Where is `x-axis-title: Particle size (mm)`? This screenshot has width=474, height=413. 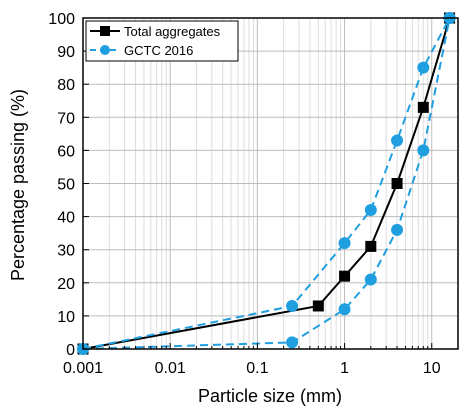
x-axis-title: Particle size (mm) is located at coordinates (270, 396).